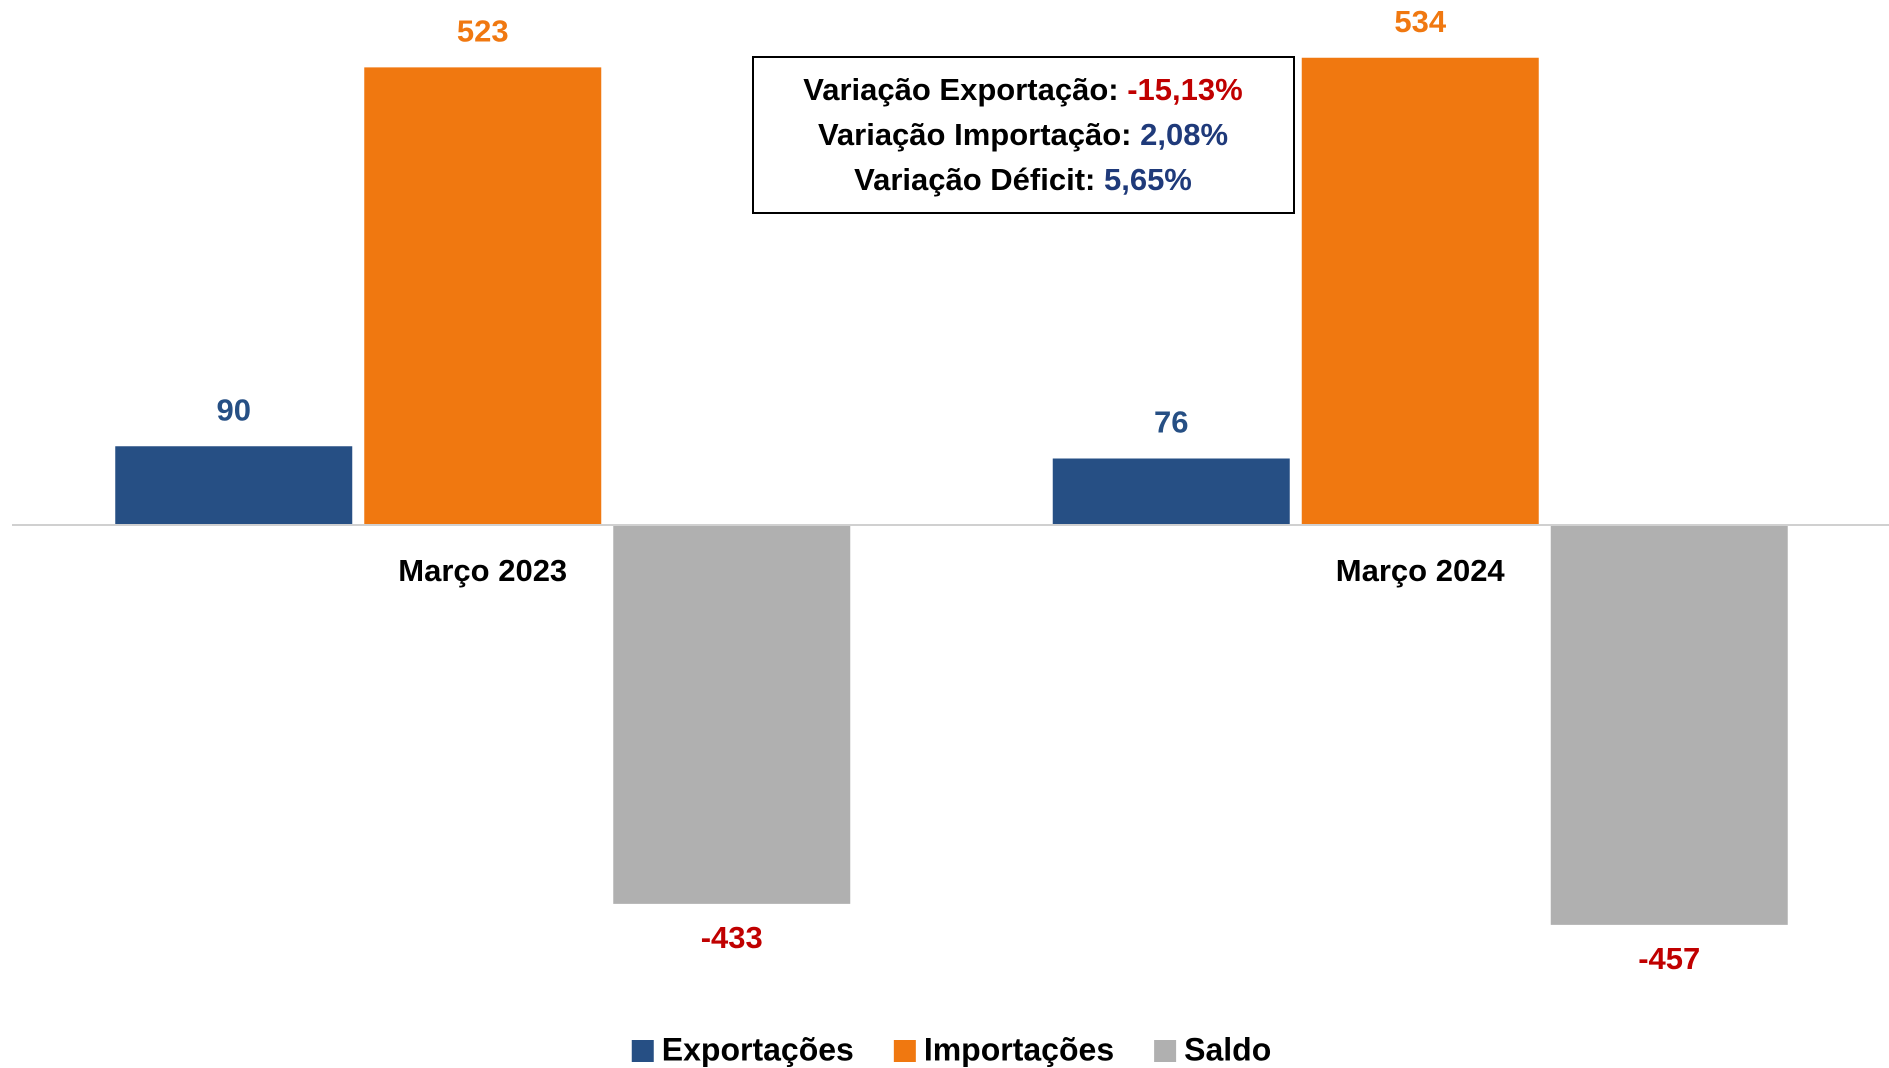  Describe the element at coordinates (732, 937) in the screenshot. I see `data-label: -433` at that location.